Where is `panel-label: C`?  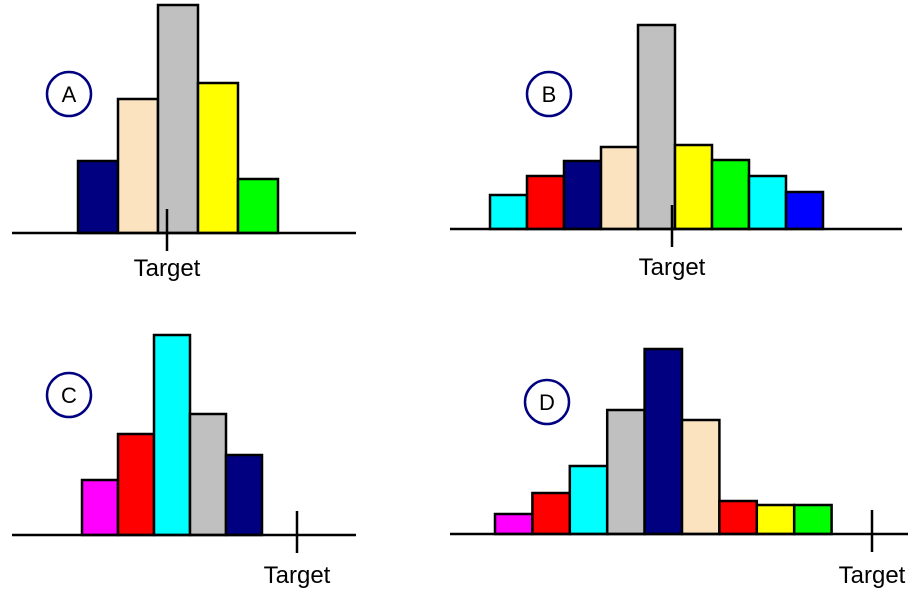 panel-label: C is located at coordinates (69, 395).